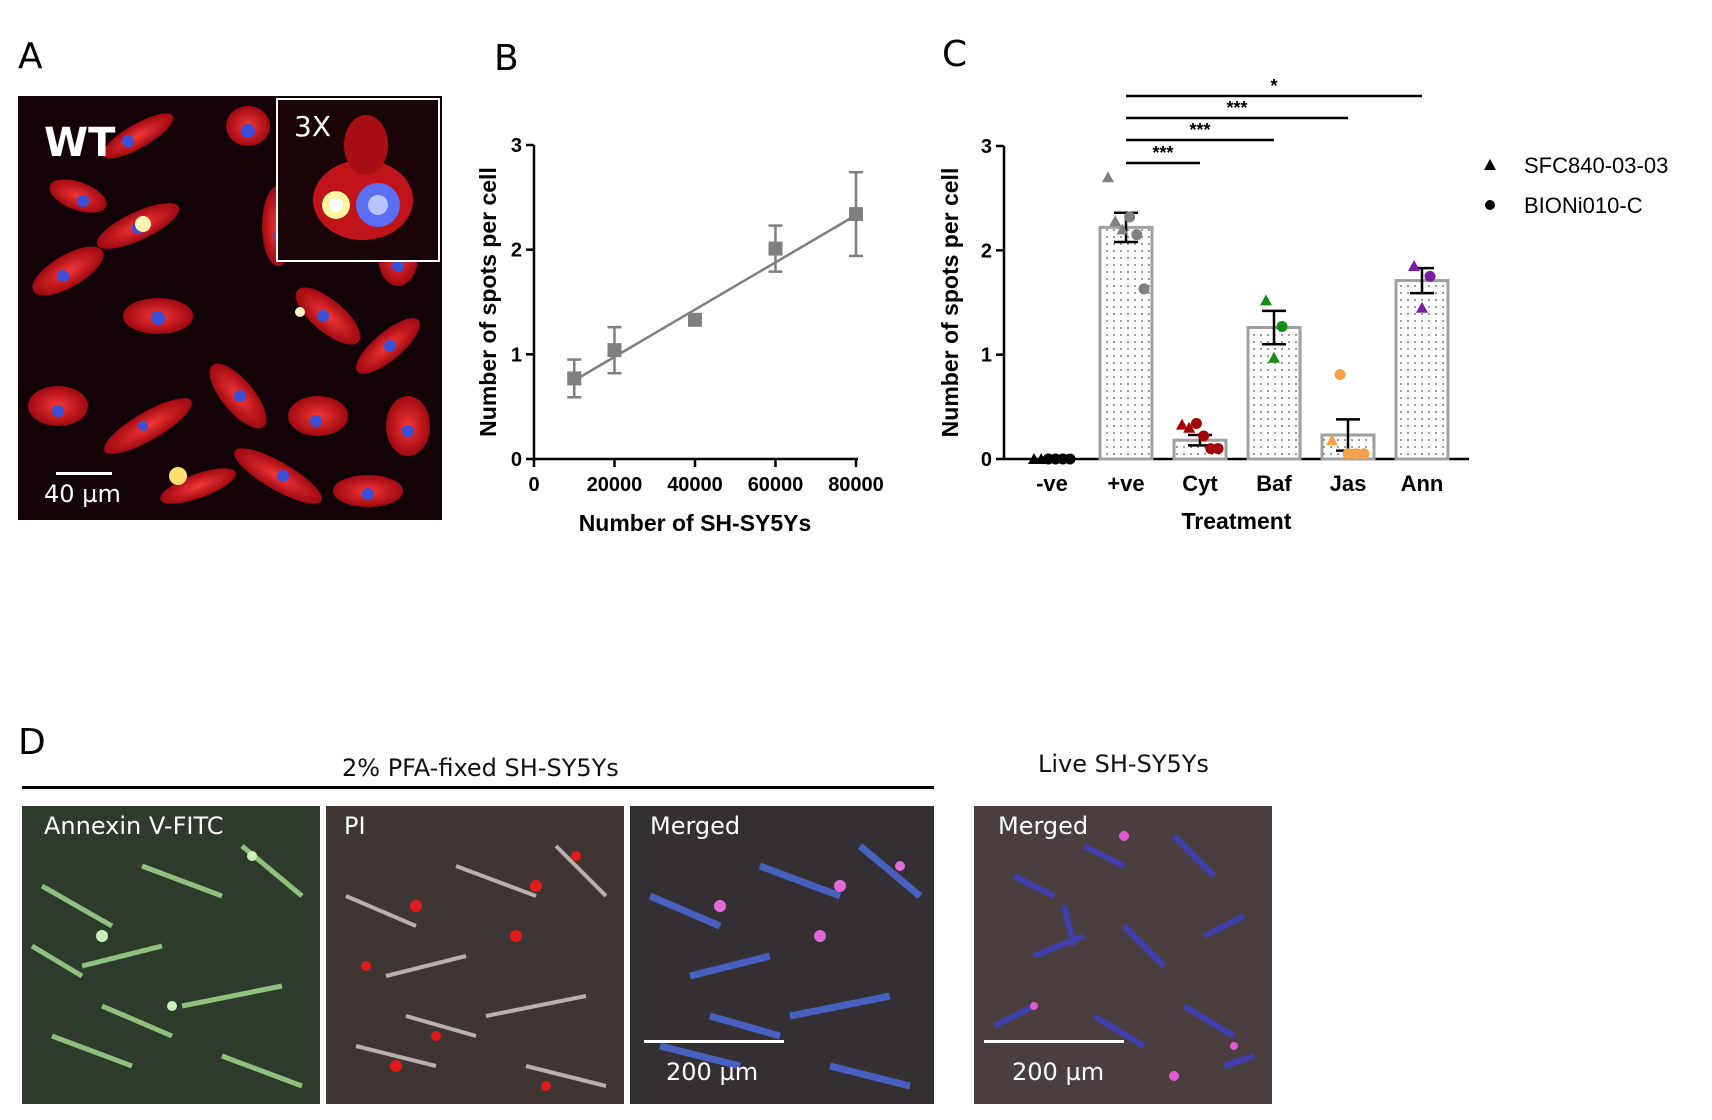 The height and width of the screenshot is (1120, 1712). I want to click on x-tick-label-c: +ve, so click(1125, 483).